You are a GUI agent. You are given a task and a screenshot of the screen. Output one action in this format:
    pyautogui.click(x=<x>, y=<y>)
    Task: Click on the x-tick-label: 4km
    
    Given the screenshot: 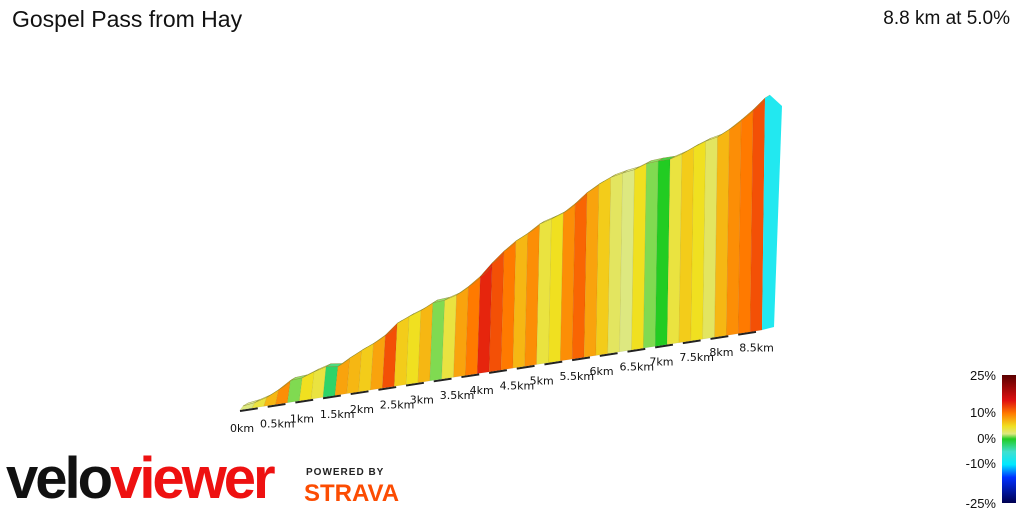 What is the action you would take?
    pyautogui.click(x=482, y=390)
    